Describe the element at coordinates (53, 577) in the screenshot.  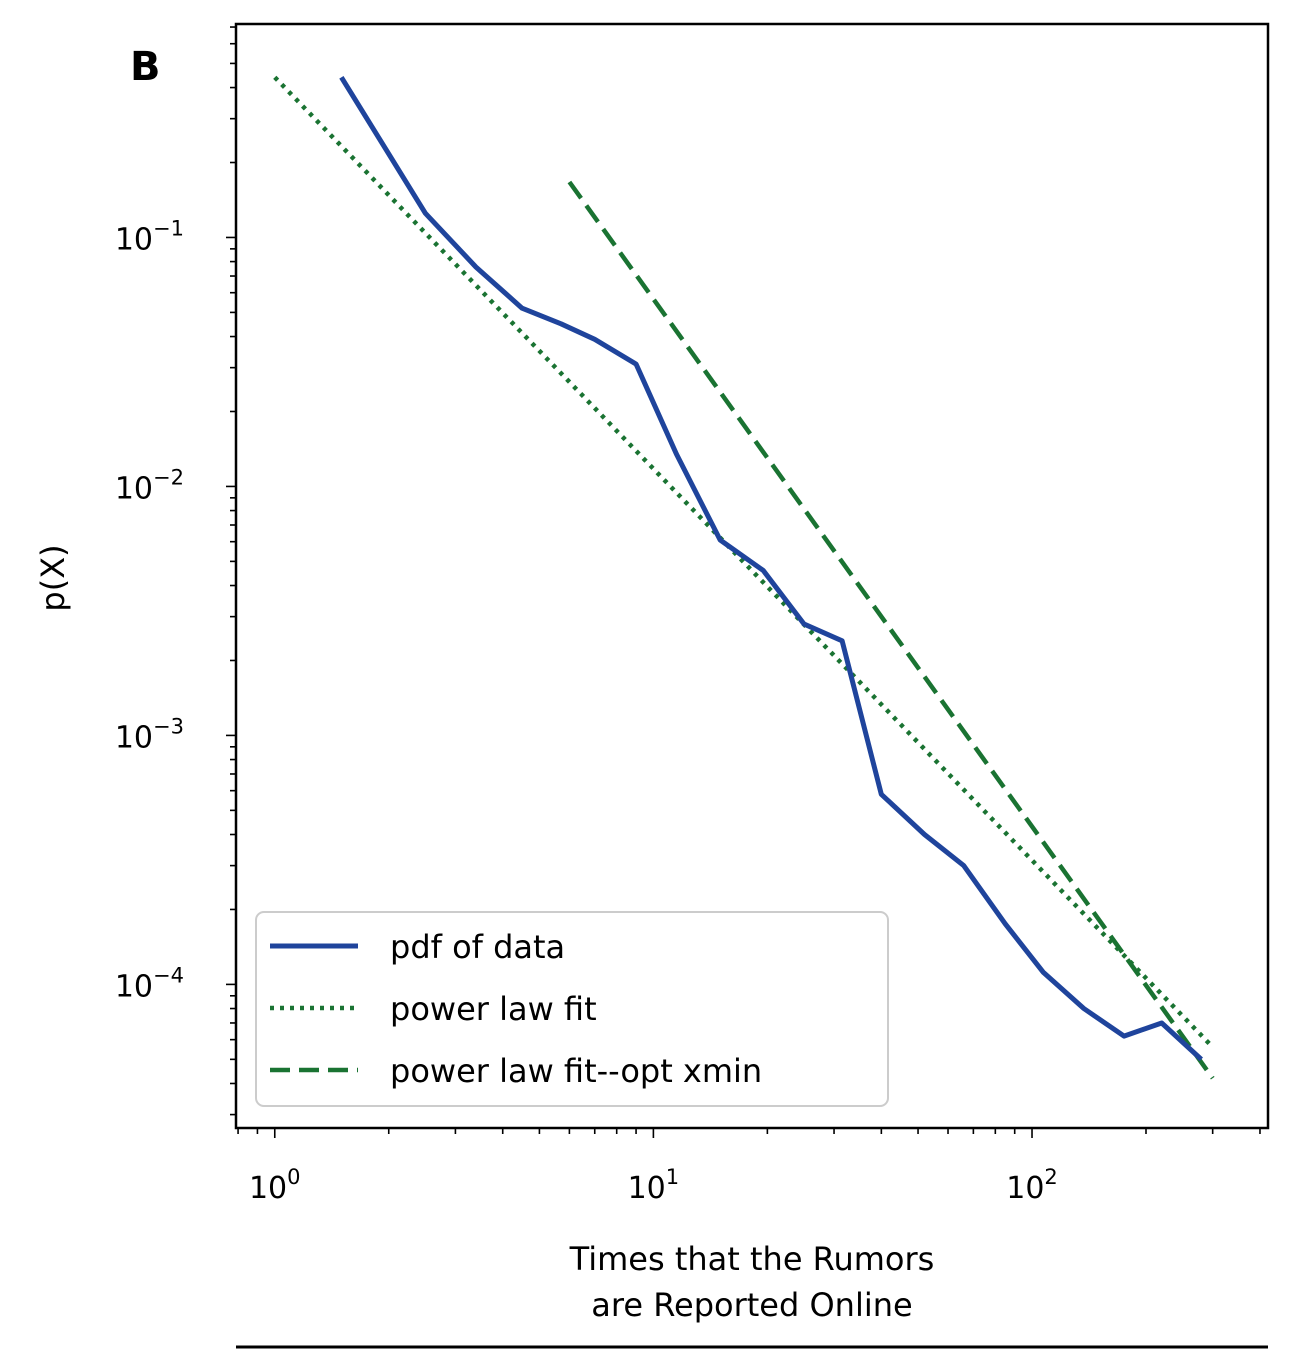
I see `y-axis-title: p(X)` at that location.